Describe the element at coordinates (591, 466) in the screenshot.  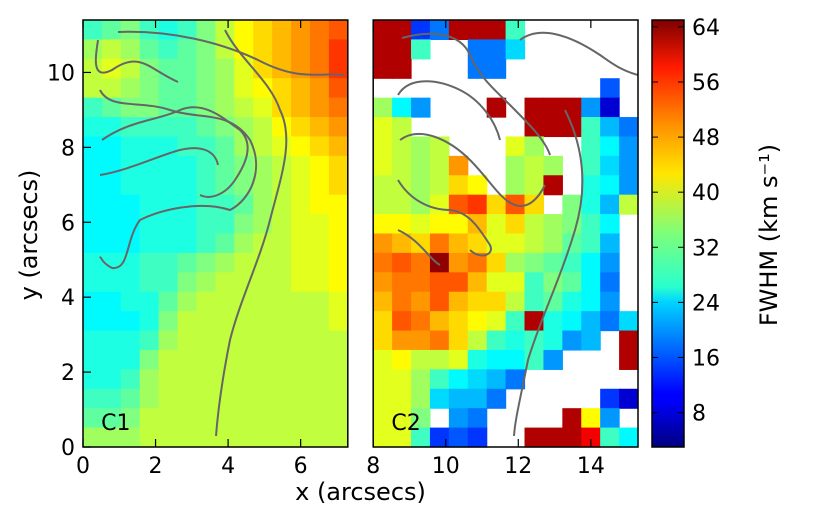
I see `x-tick-label: 14` at that location.